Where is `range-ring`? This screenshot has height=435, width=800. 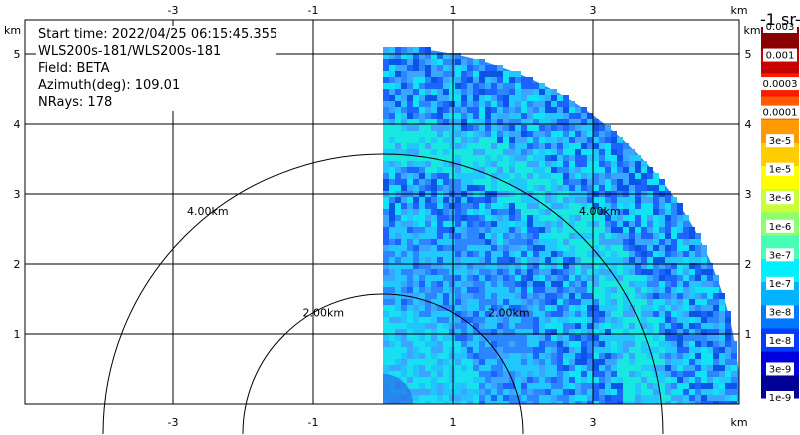 range-ring is located at coordinates (383, 364).